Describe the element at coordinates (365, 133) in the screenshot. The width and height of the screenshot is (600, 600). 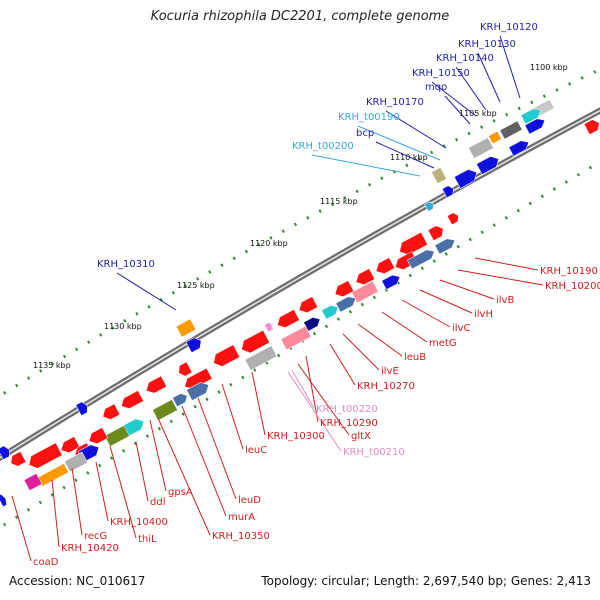
I see `gene-label-bcp: bcp` at that location.